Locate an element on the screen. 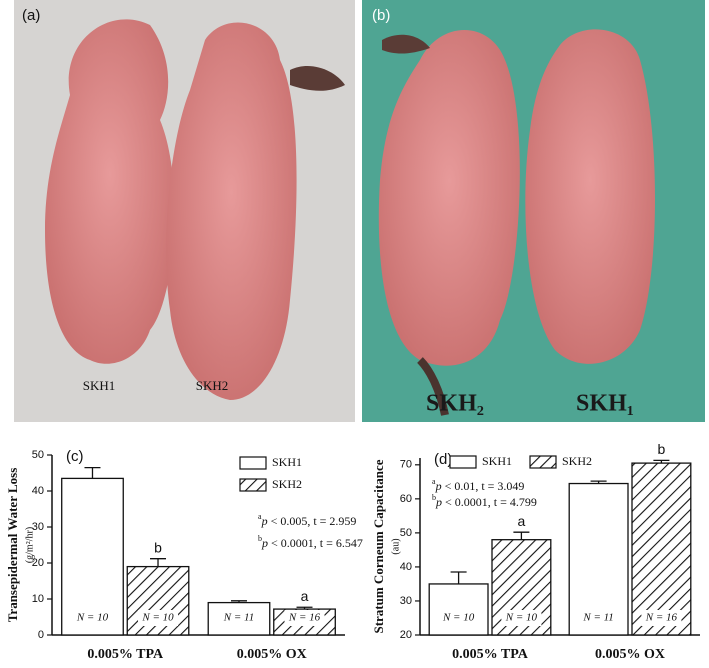 The image size is (709, 668). stat-note: ap < 0.005, t = 2.959 is located at coordinates (307, 520).